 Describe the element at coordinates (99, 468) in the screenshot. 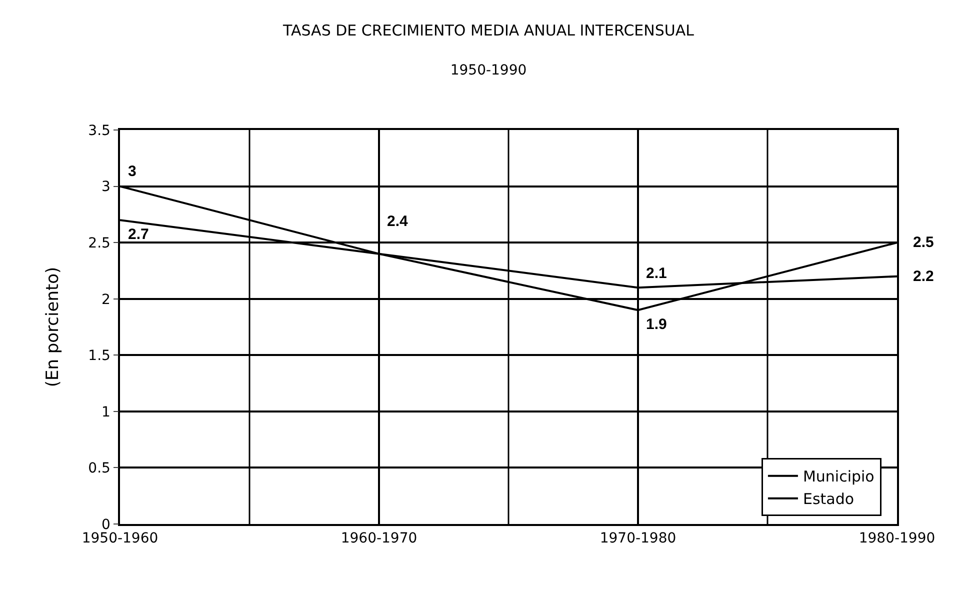

I see `y-tick-label: 0.5` at that location.